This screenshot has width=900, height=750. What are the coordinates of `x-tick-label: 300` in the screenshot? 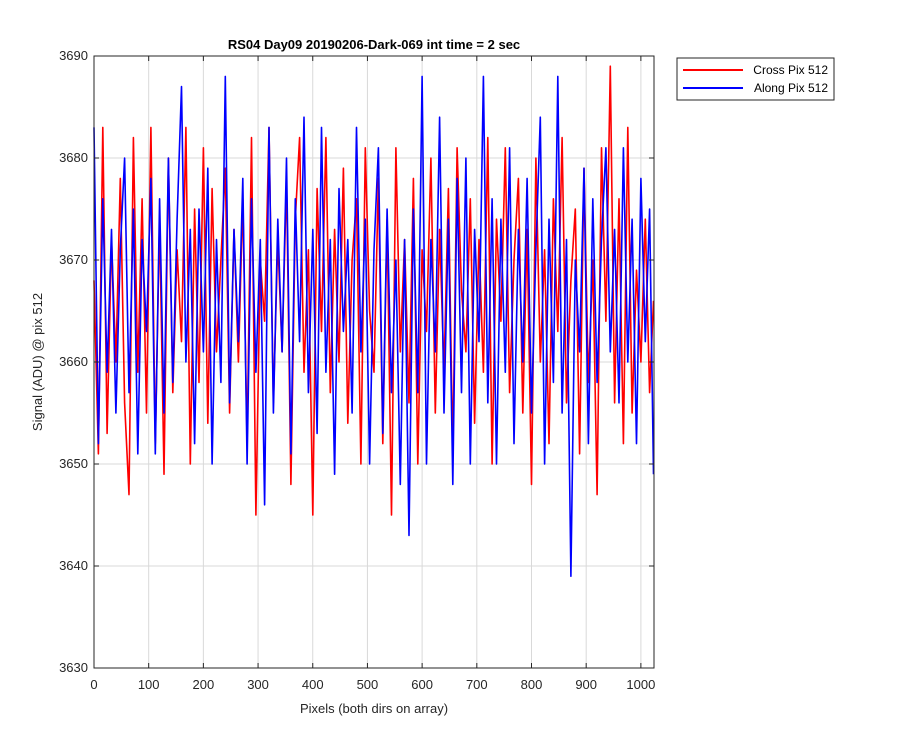 It's located at (258, 684).